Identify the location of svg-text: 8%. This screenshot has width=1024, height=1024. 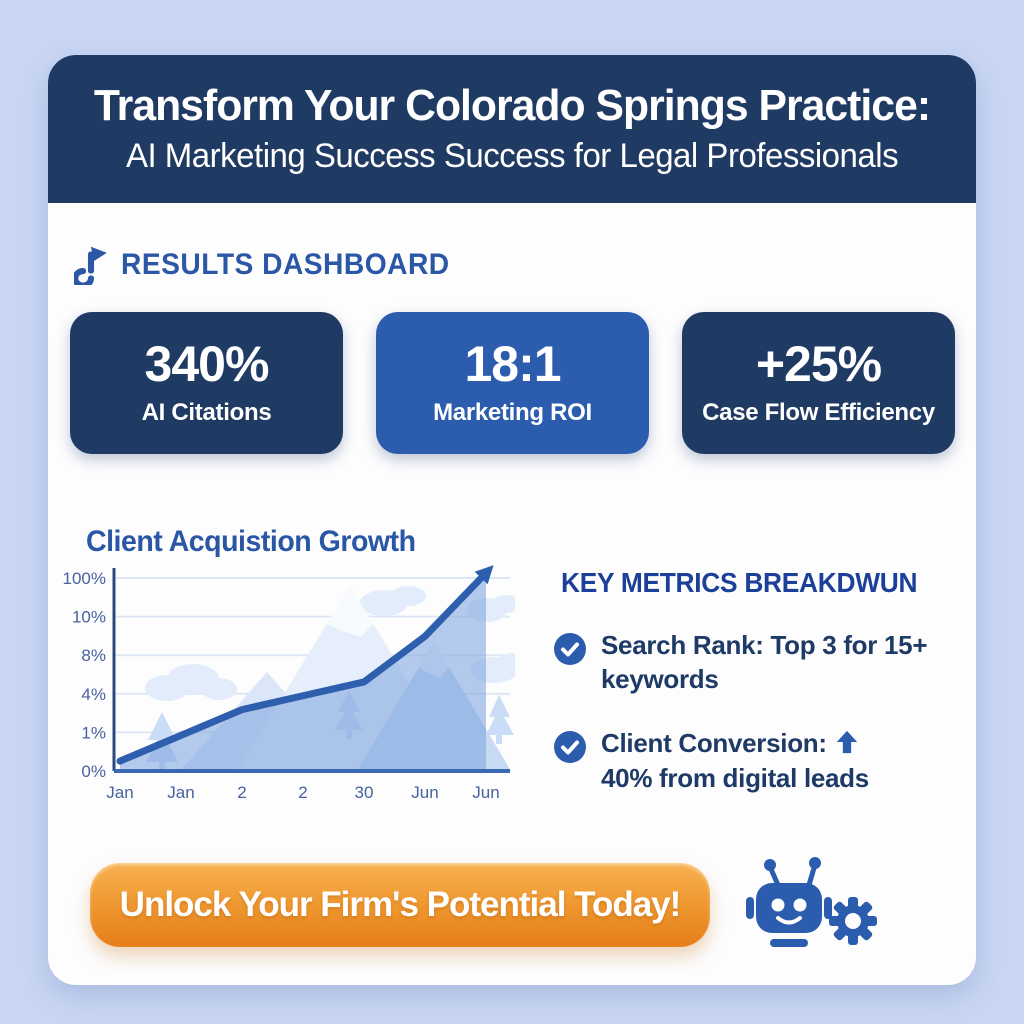
(93, 655).